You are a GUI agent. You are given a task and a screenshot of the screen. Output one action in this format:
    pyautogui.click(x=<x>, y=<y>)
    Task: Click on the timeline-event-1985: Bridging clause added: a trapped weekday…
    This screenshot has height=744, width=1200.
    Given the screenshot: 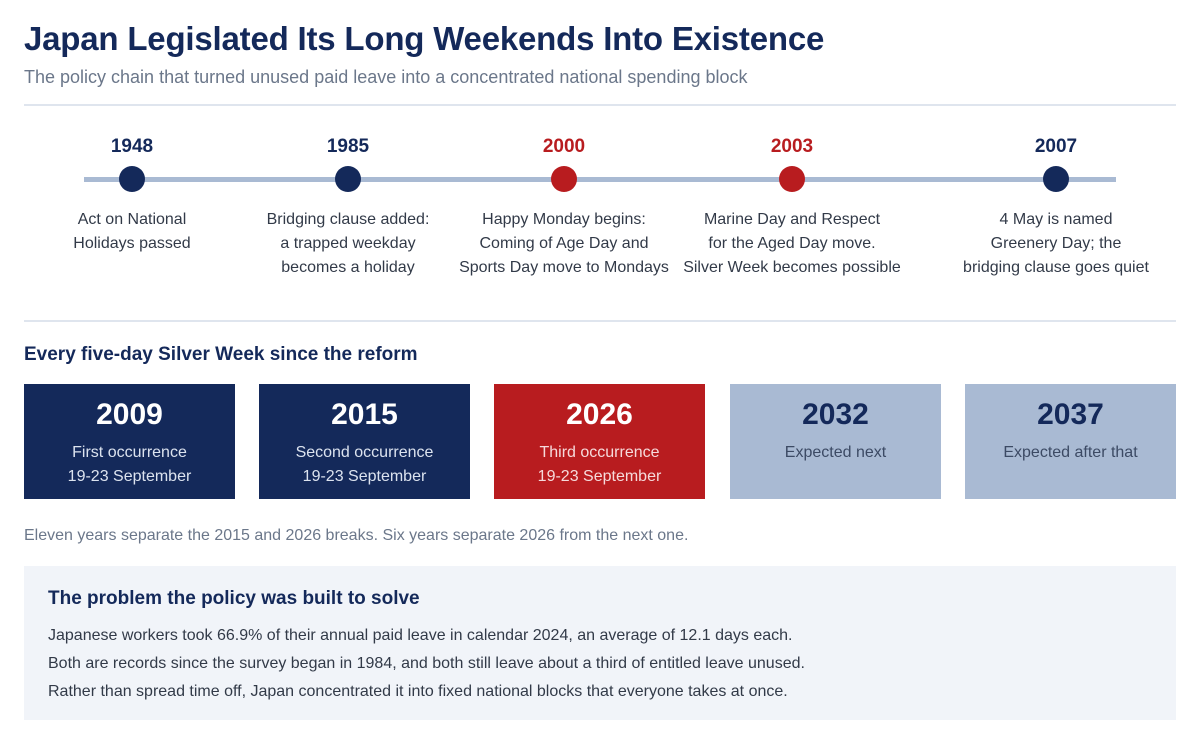 What is the action you would take?
    pyautogui.click(x=348, y=243)
    